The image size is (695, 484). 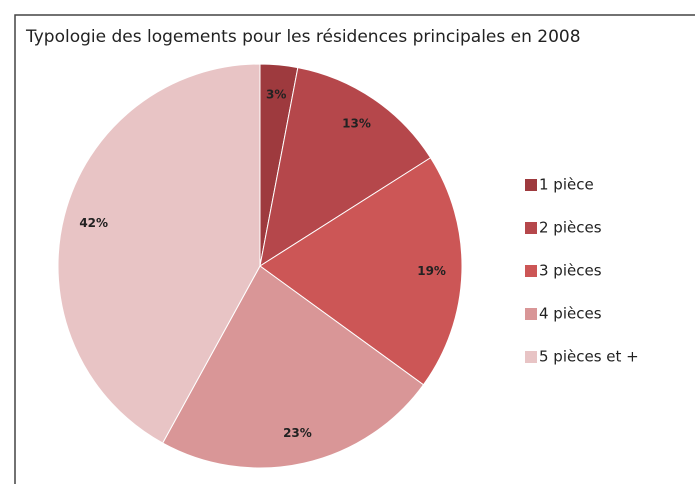 I want to click on legend-label: 2 pièces, so click(x=570, y=228).